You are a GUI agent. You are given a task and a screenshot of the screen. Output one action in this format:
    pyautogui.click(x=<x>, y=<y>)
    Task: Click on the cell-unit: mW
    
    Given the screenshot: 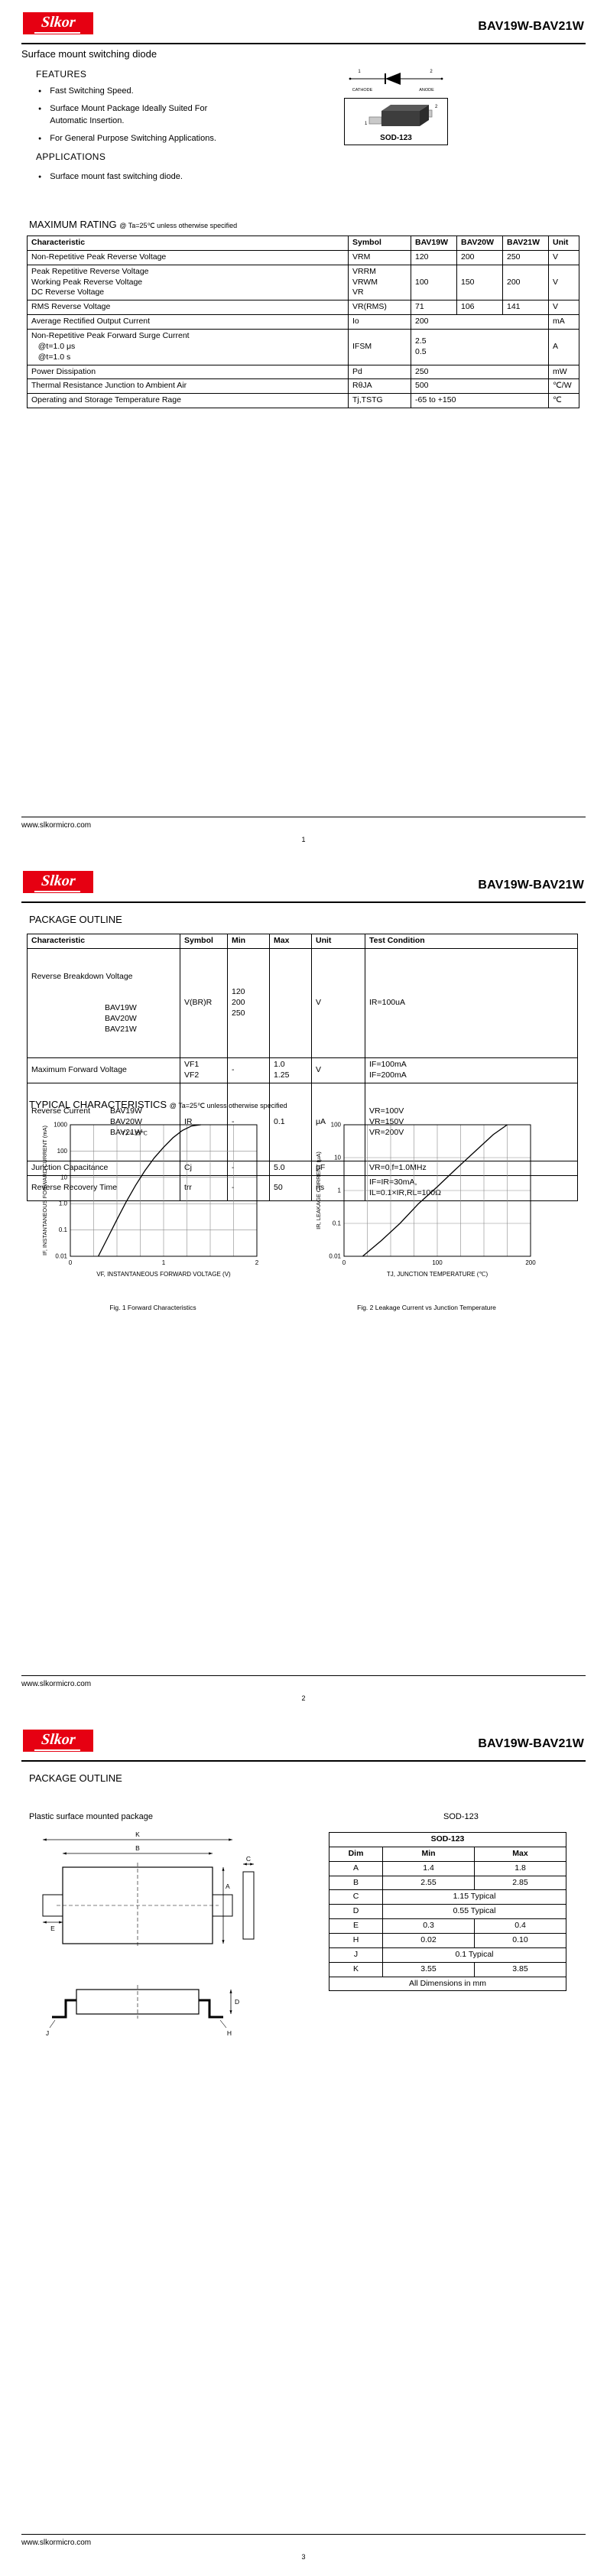 What is the action you would take?
    pyautogui.click(x=563, y=372)
    